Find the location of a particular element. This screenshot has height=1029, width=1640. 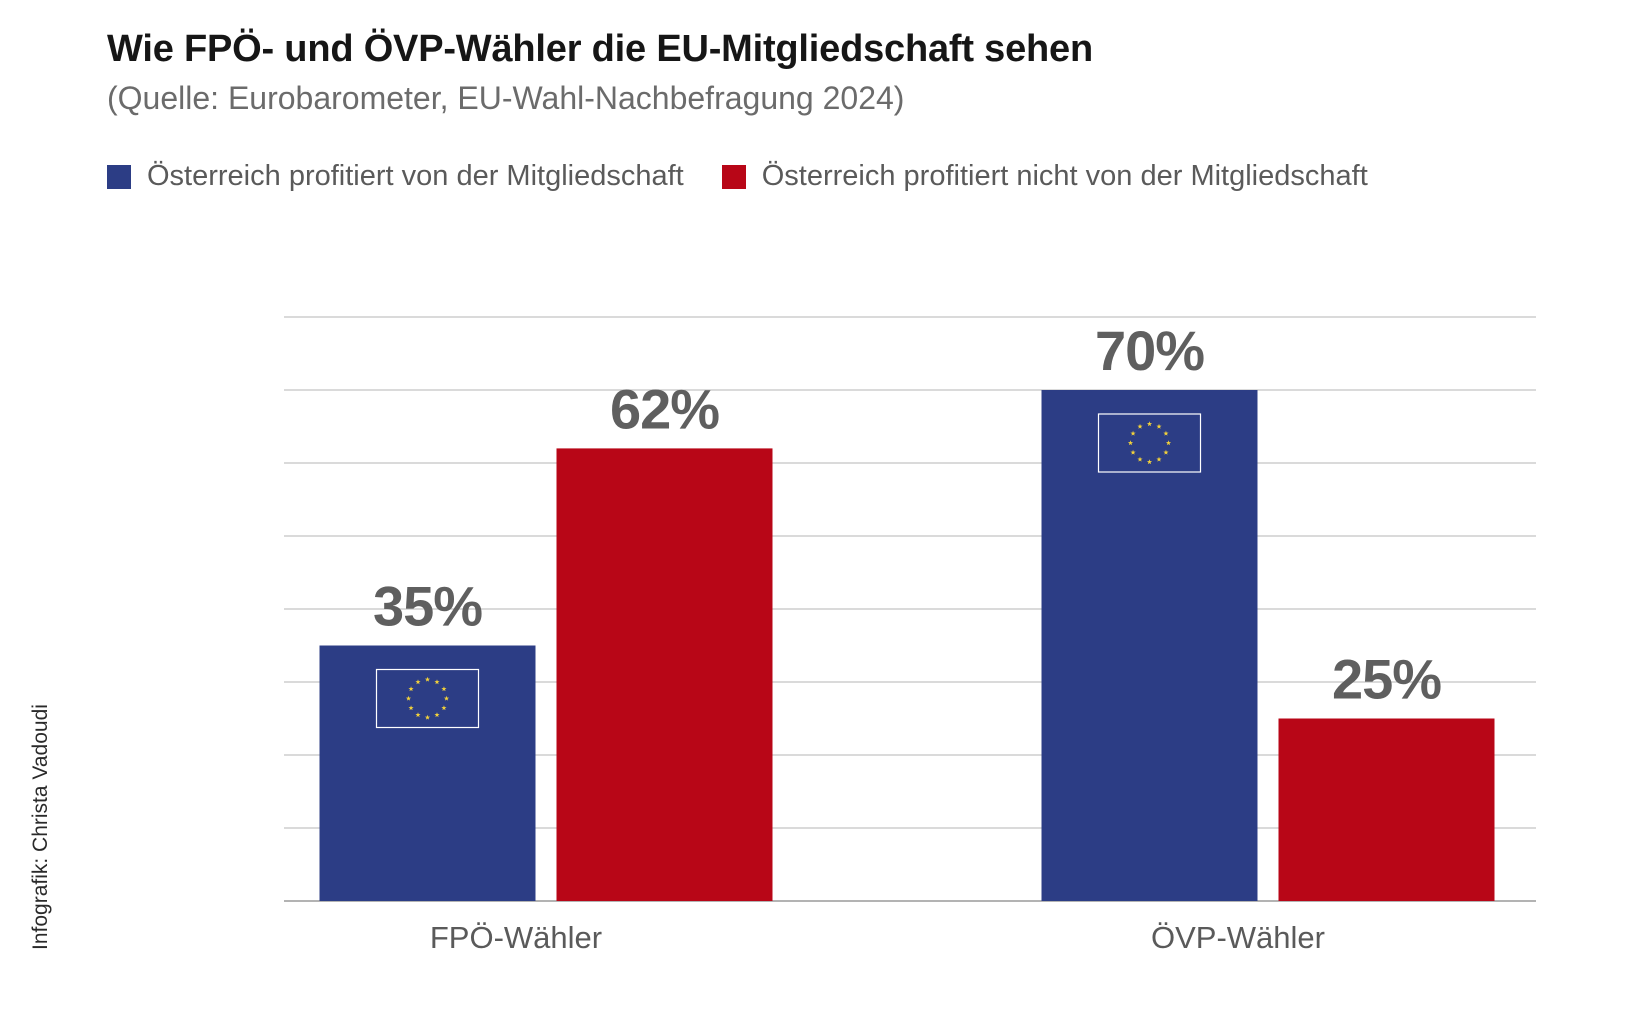

bar-profitiert-oevp is located at coordinates (1149, 645).